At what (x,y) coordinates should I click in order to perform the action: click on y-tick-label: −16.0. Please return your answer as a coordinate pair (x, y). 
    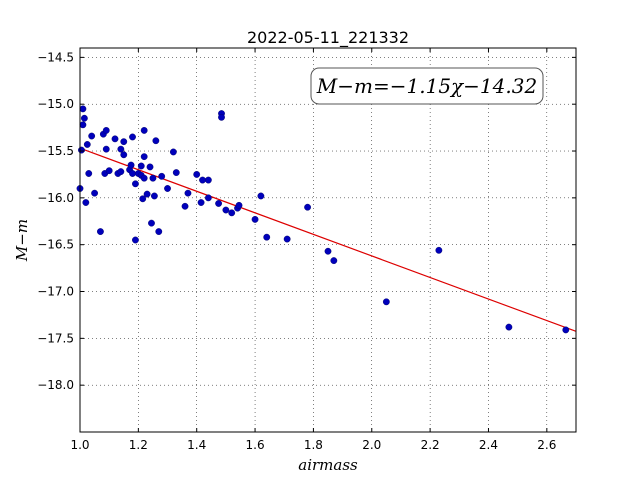
    Looking at the image, I should click on (55, 198).